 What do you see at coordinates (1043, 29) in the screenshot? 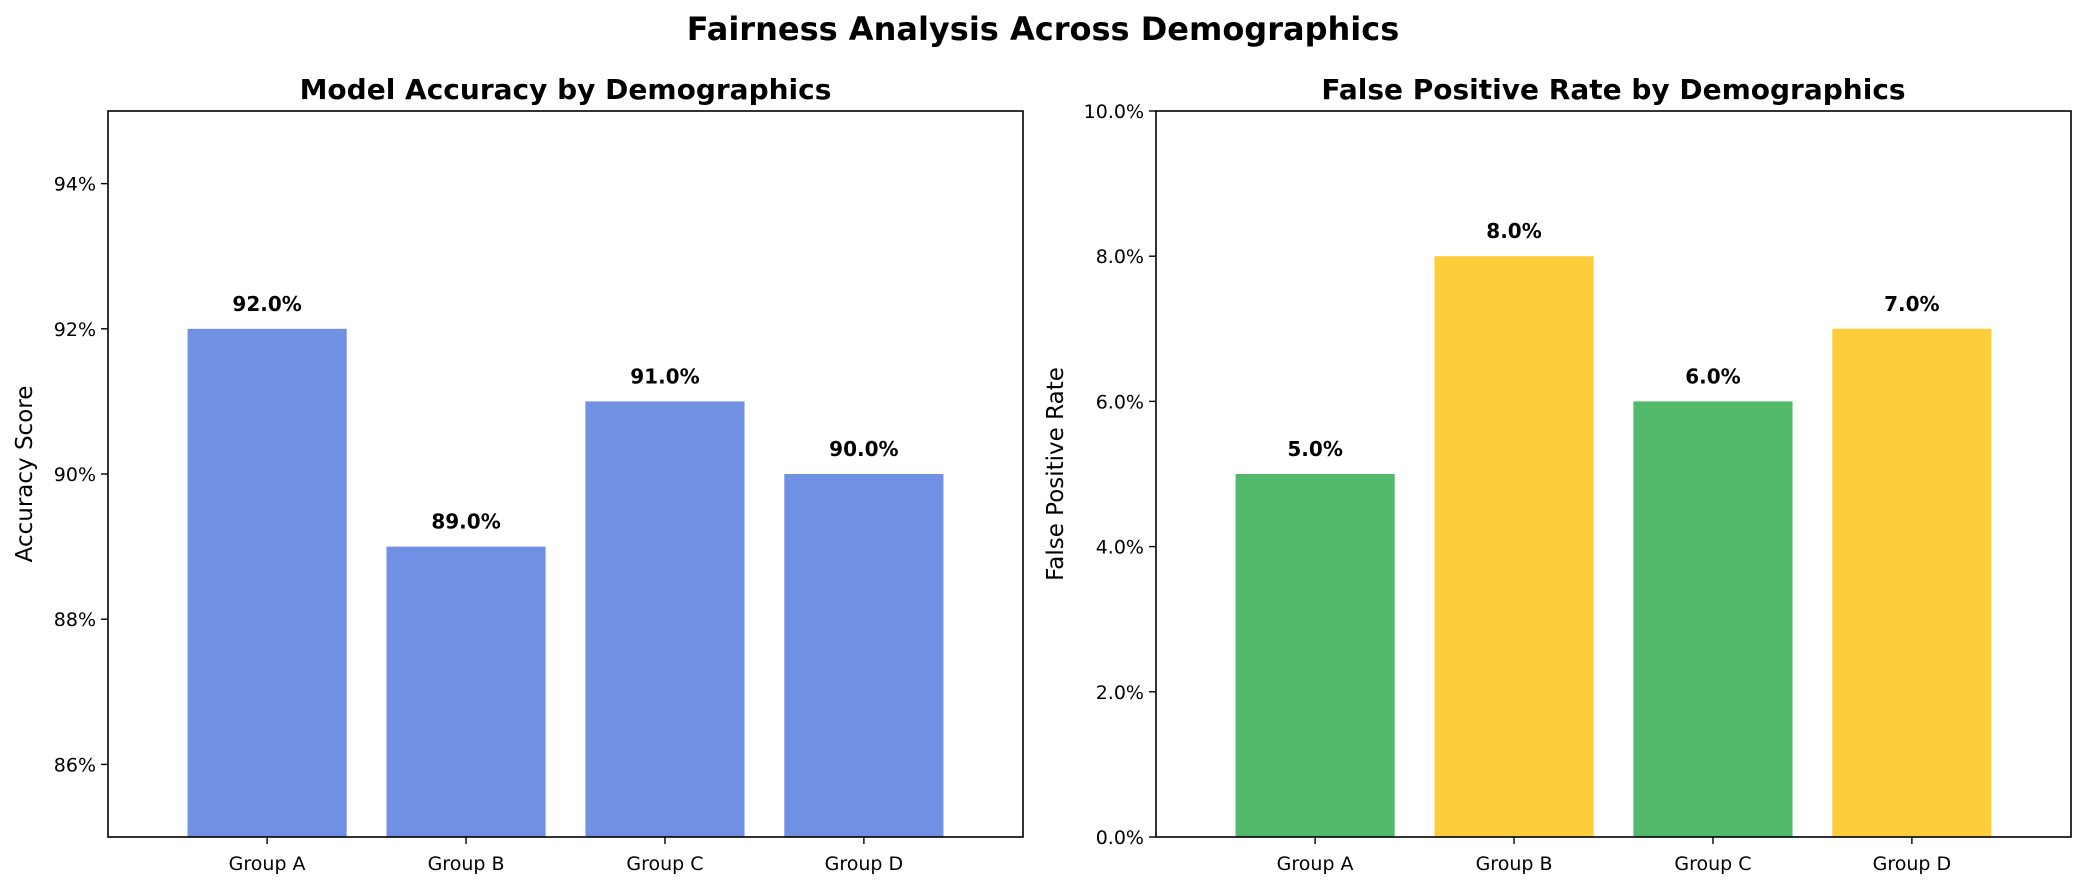
I see `figure-title: Fairness Analysis Across Demographics` at bounding box center [1043, 29].